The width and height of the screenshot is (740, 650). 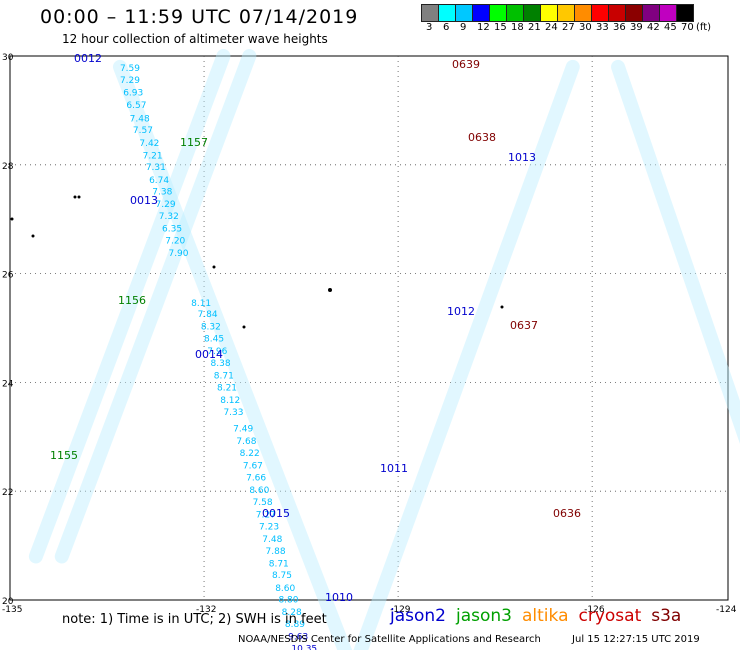 What do you see at coordinates (159, 181) in the screenshot?
I see `swh-value: 6.74` at bounding box center [159, 181].